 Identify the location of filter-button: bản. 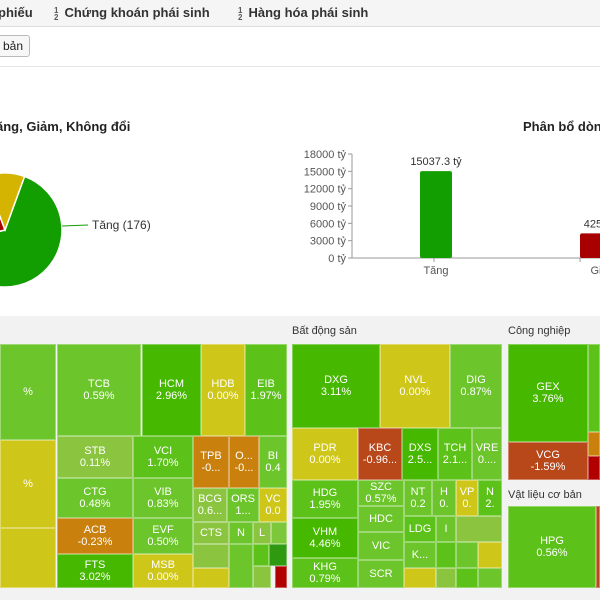
(15, 46).